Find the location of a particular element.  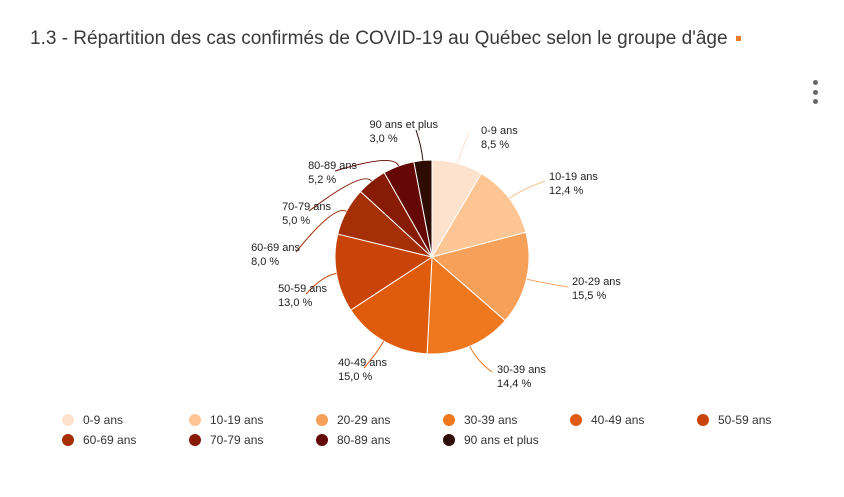

legend-item: 40-49 ans is located at coordinates (633, 419).